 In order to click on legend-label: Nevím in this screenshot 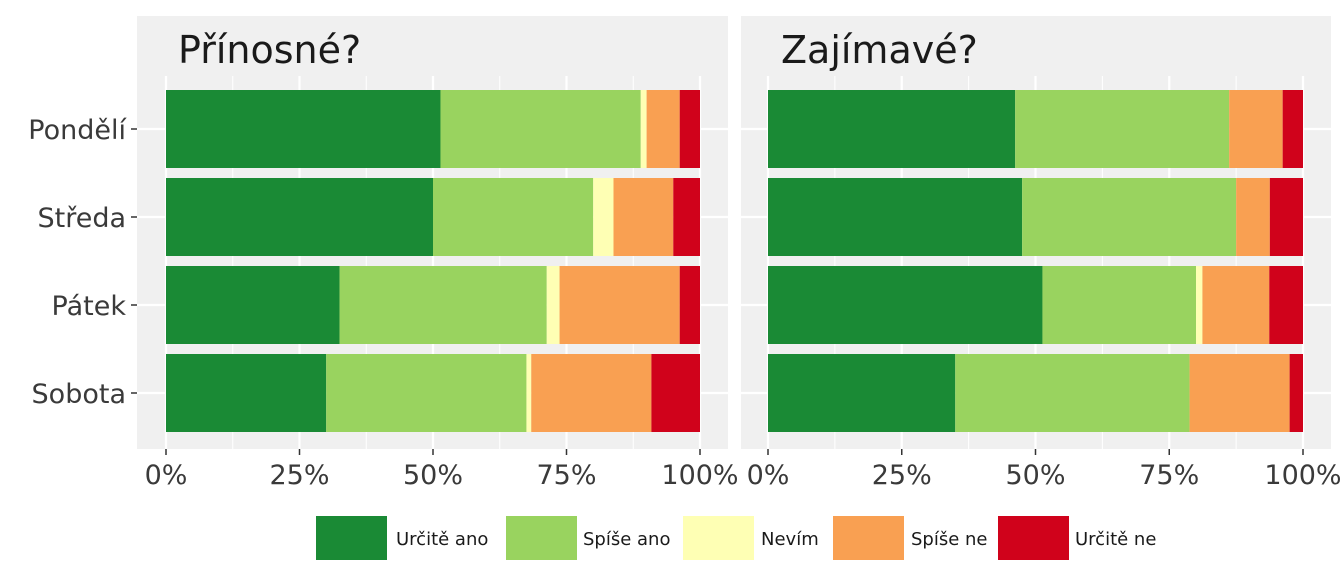, I will do `click(790, 539)`.